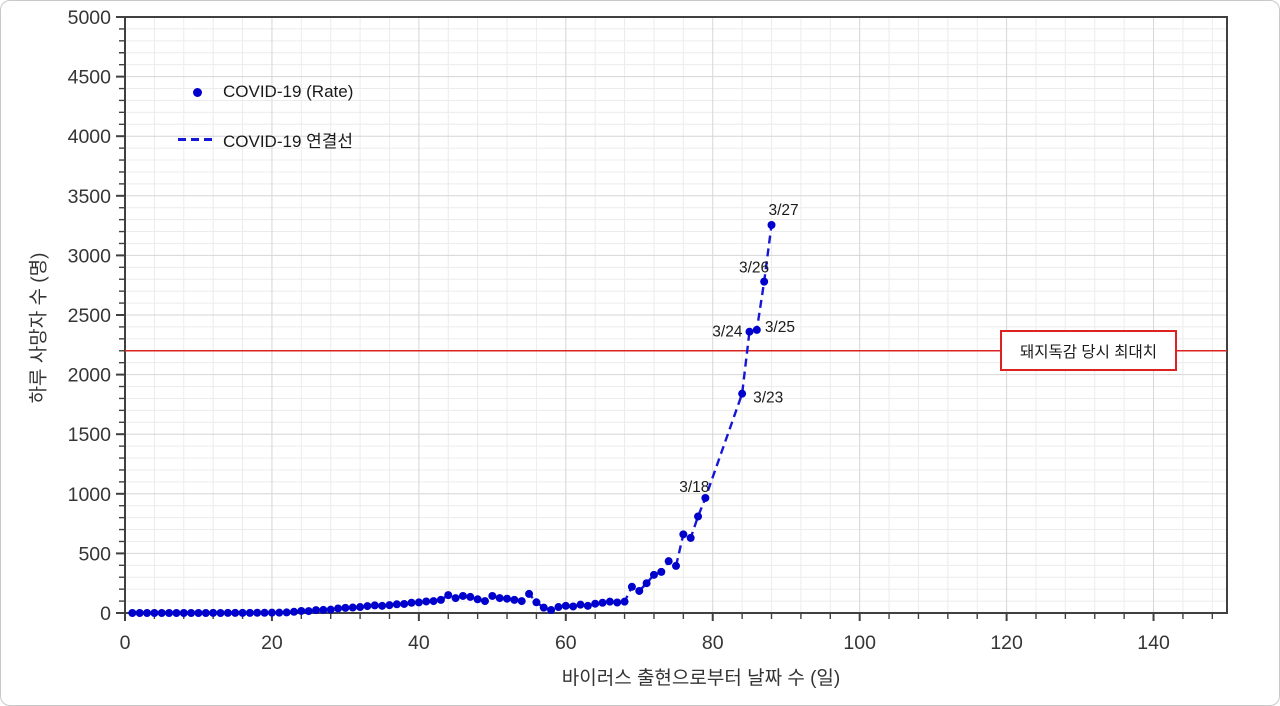 The height and width of the screenshot is (706, 1280). I want to click on y-tick-label: 2000, so click(90, 376).